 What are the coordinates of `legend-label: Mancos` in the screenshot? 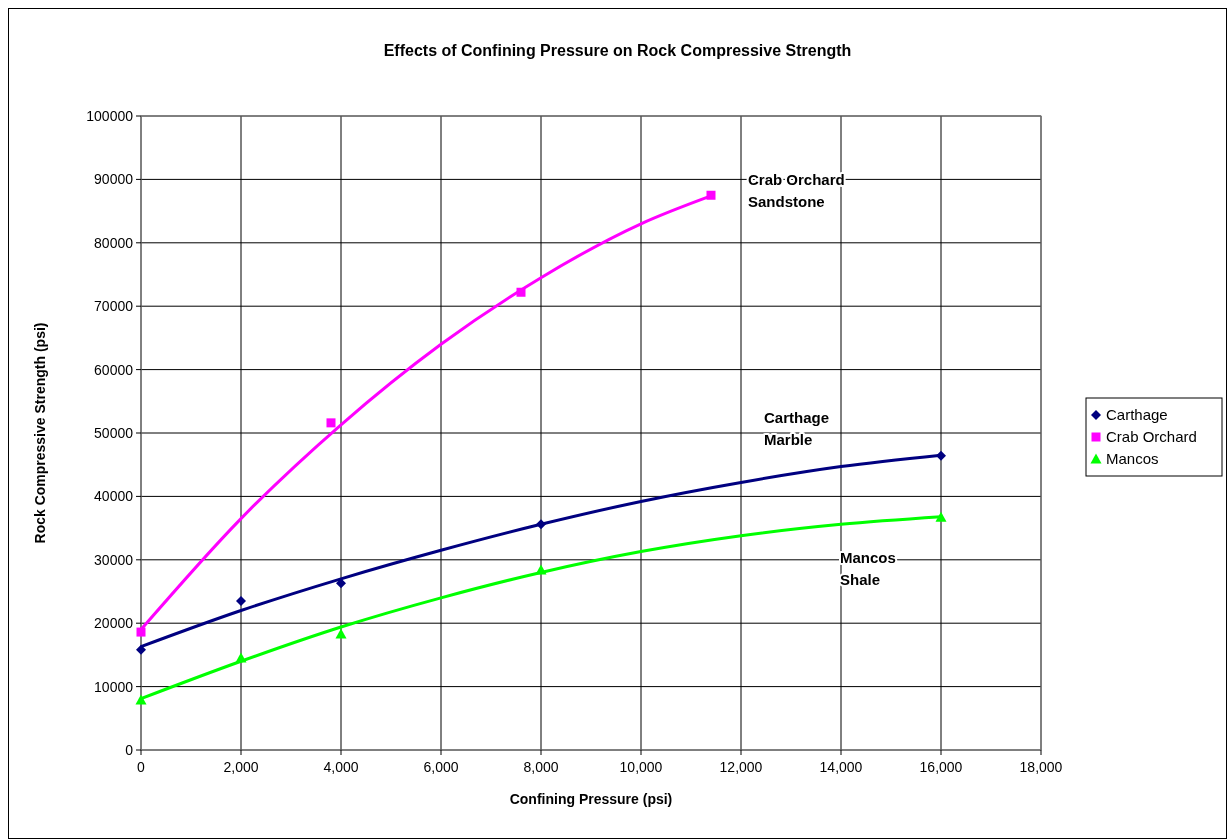 It's located at (1132, 459).